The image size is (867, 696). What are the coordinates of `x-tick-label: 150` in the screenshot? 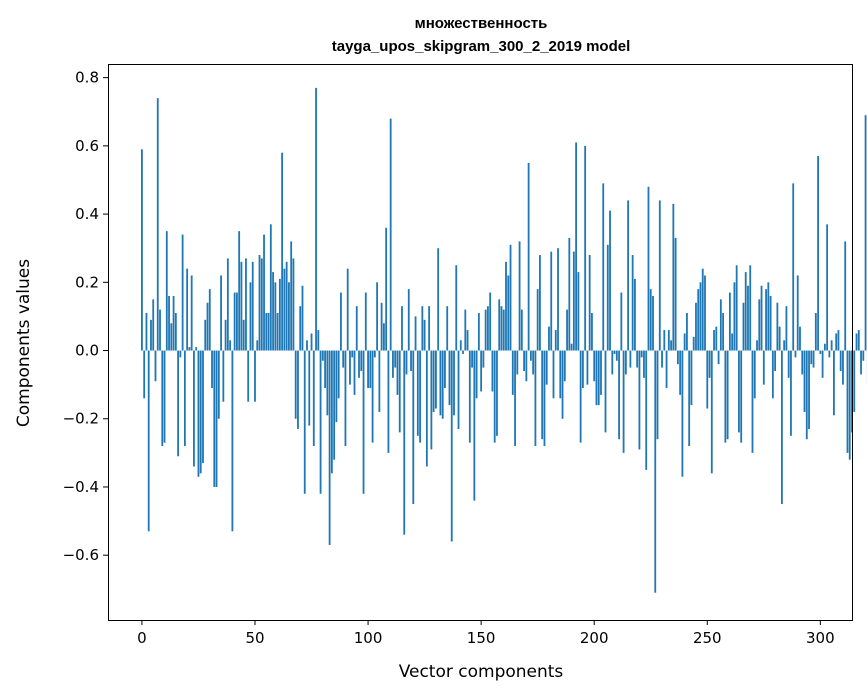 It's located at (481, 638).